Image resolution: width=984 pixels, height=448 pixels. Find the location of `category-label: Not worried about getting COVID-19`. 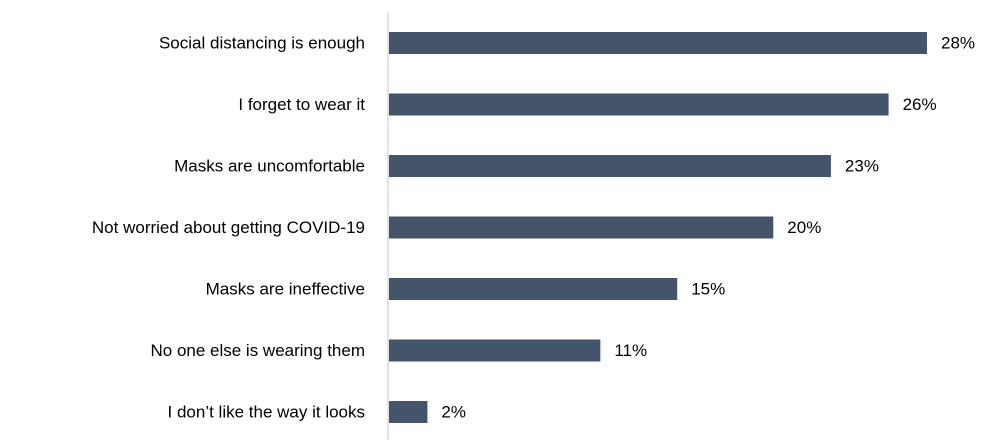

category-label: Not worried about getting COVID-19 is located at coordinates (228, 227).